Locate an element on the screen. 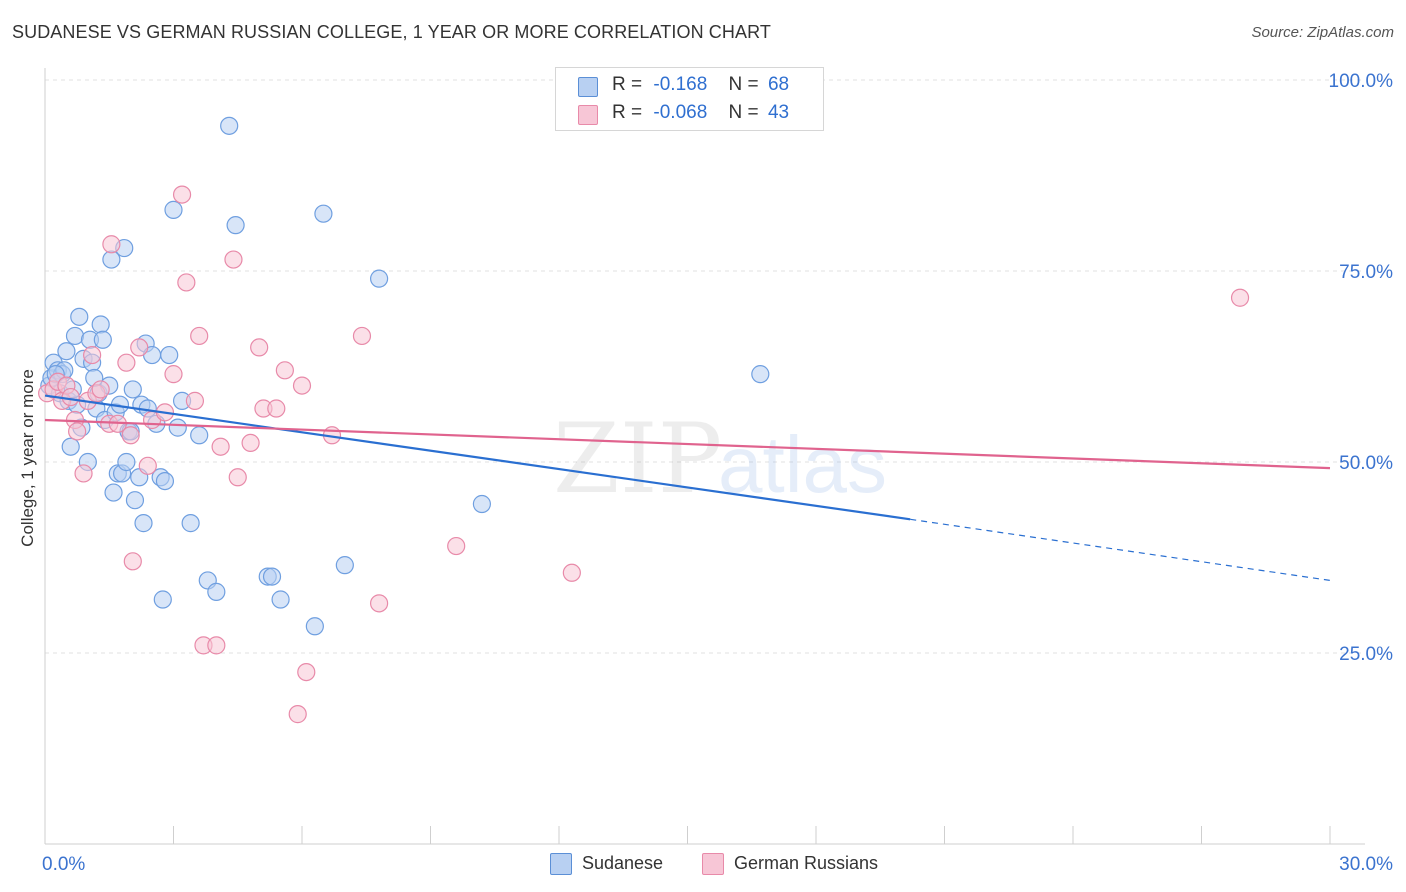 This screenshot has height=892, width=1406. trend-line-sudanese is located at coordinates (477, 457).